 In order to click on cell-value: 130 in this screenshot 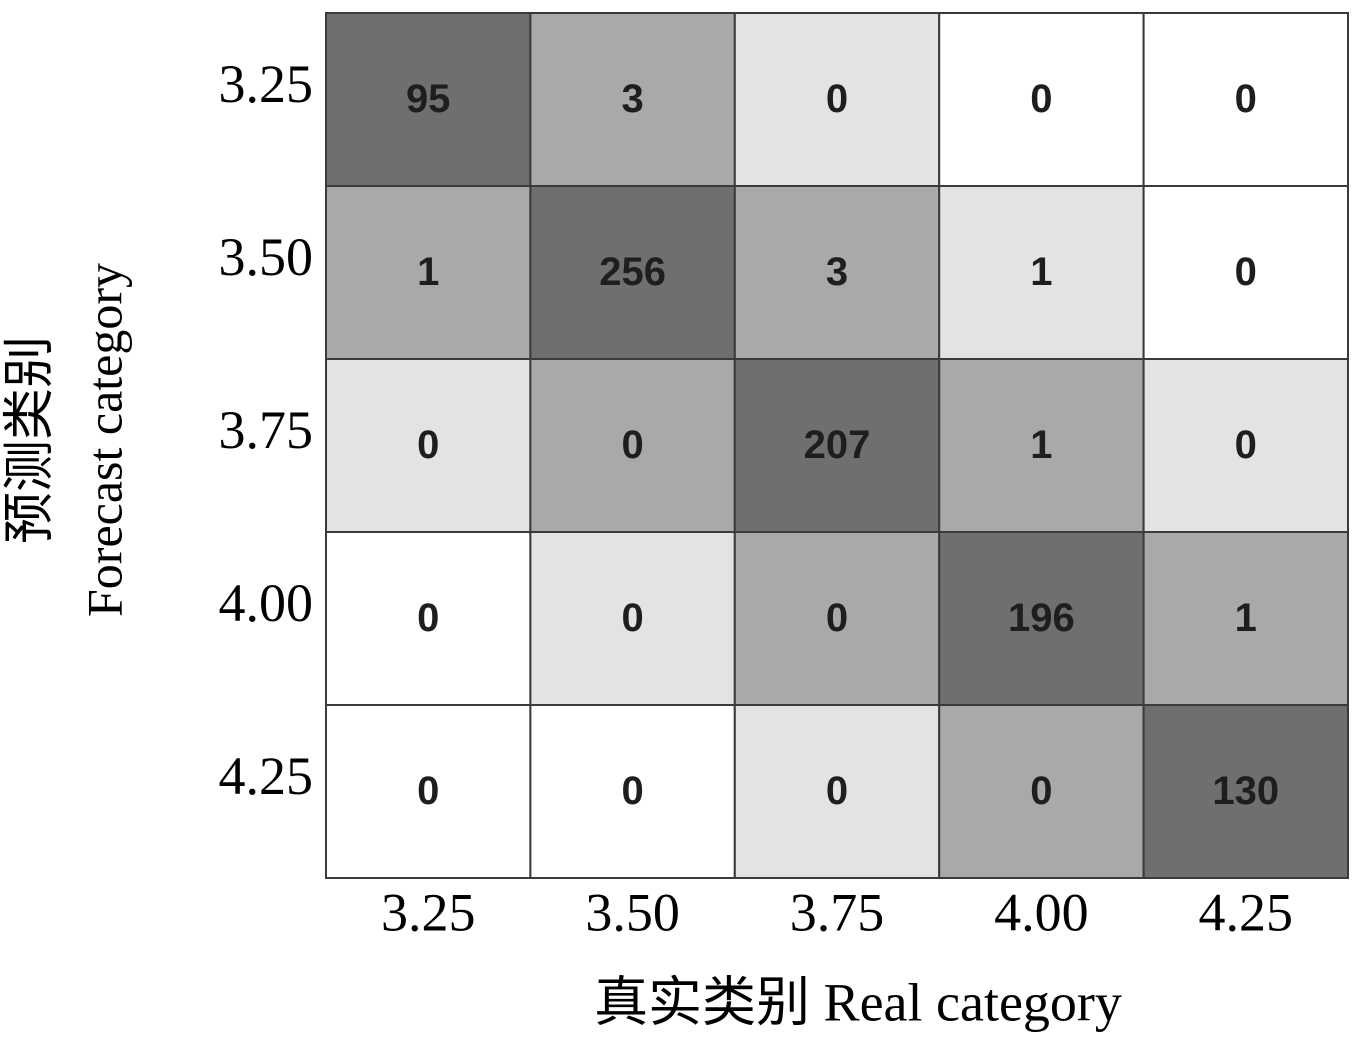, I will do `click(1245, 791)`.